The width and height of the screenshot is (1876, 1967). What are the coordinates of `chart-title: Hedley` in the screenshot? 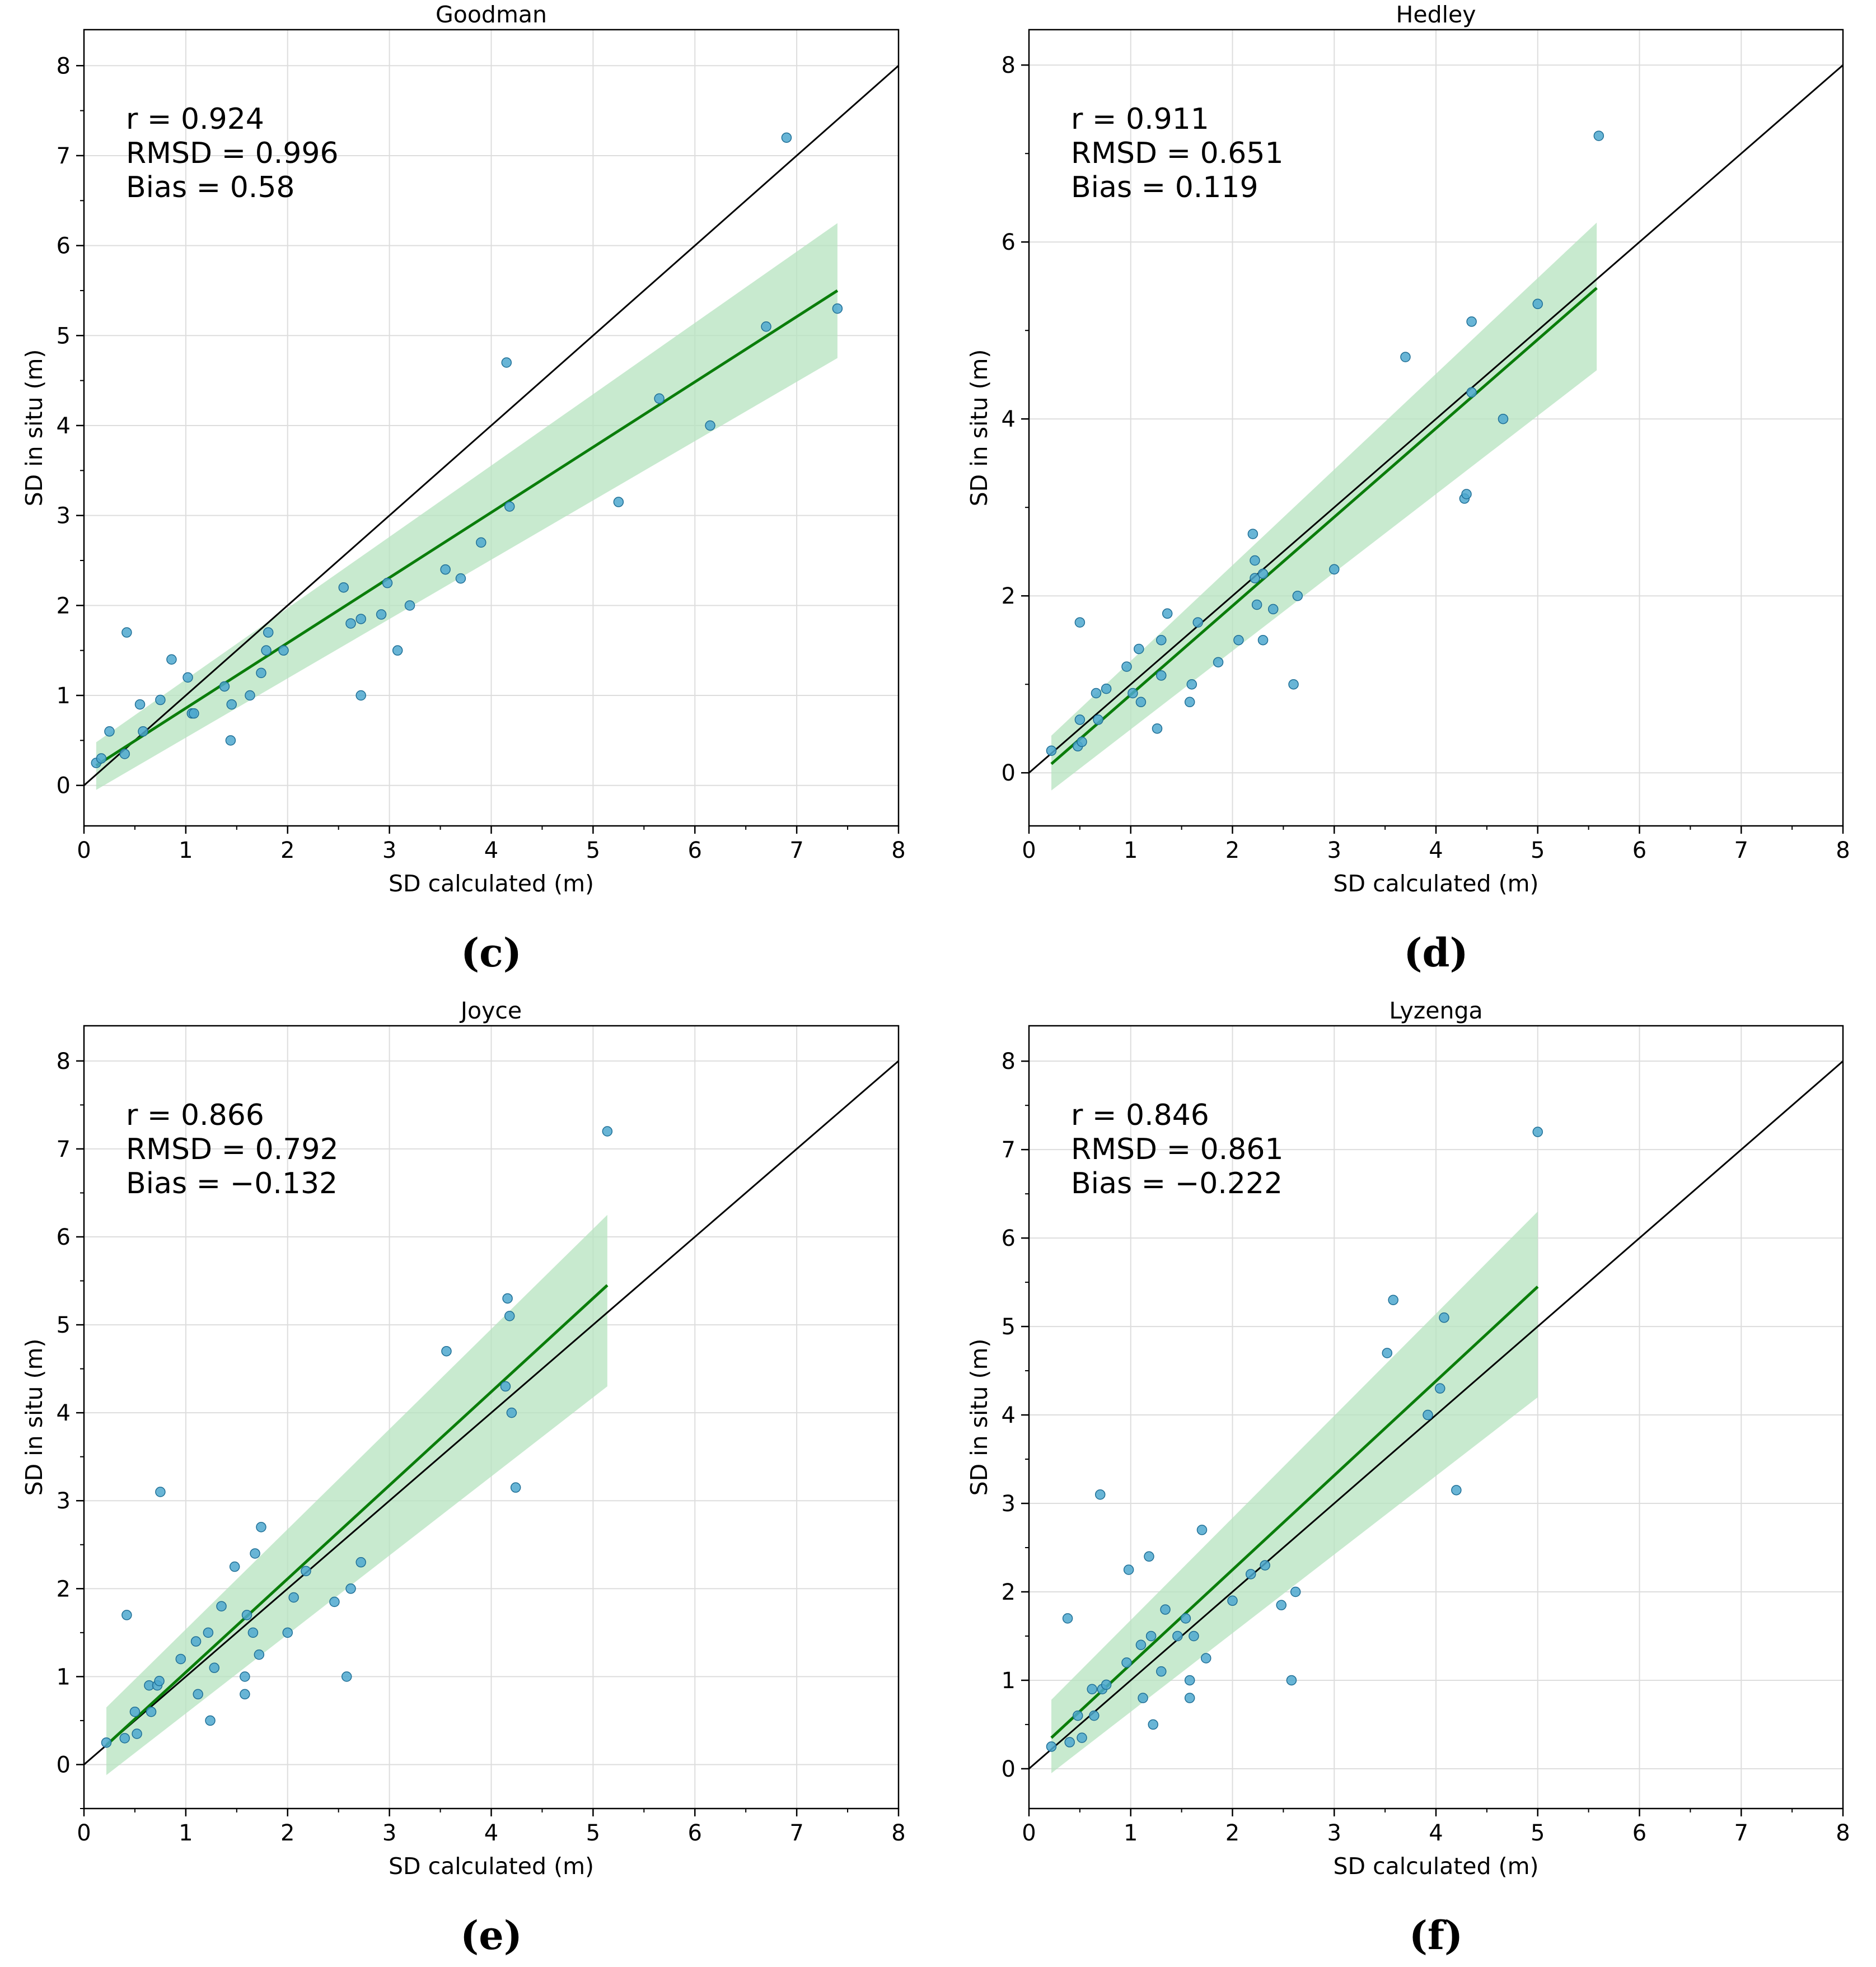 It's located at (1436, 14).